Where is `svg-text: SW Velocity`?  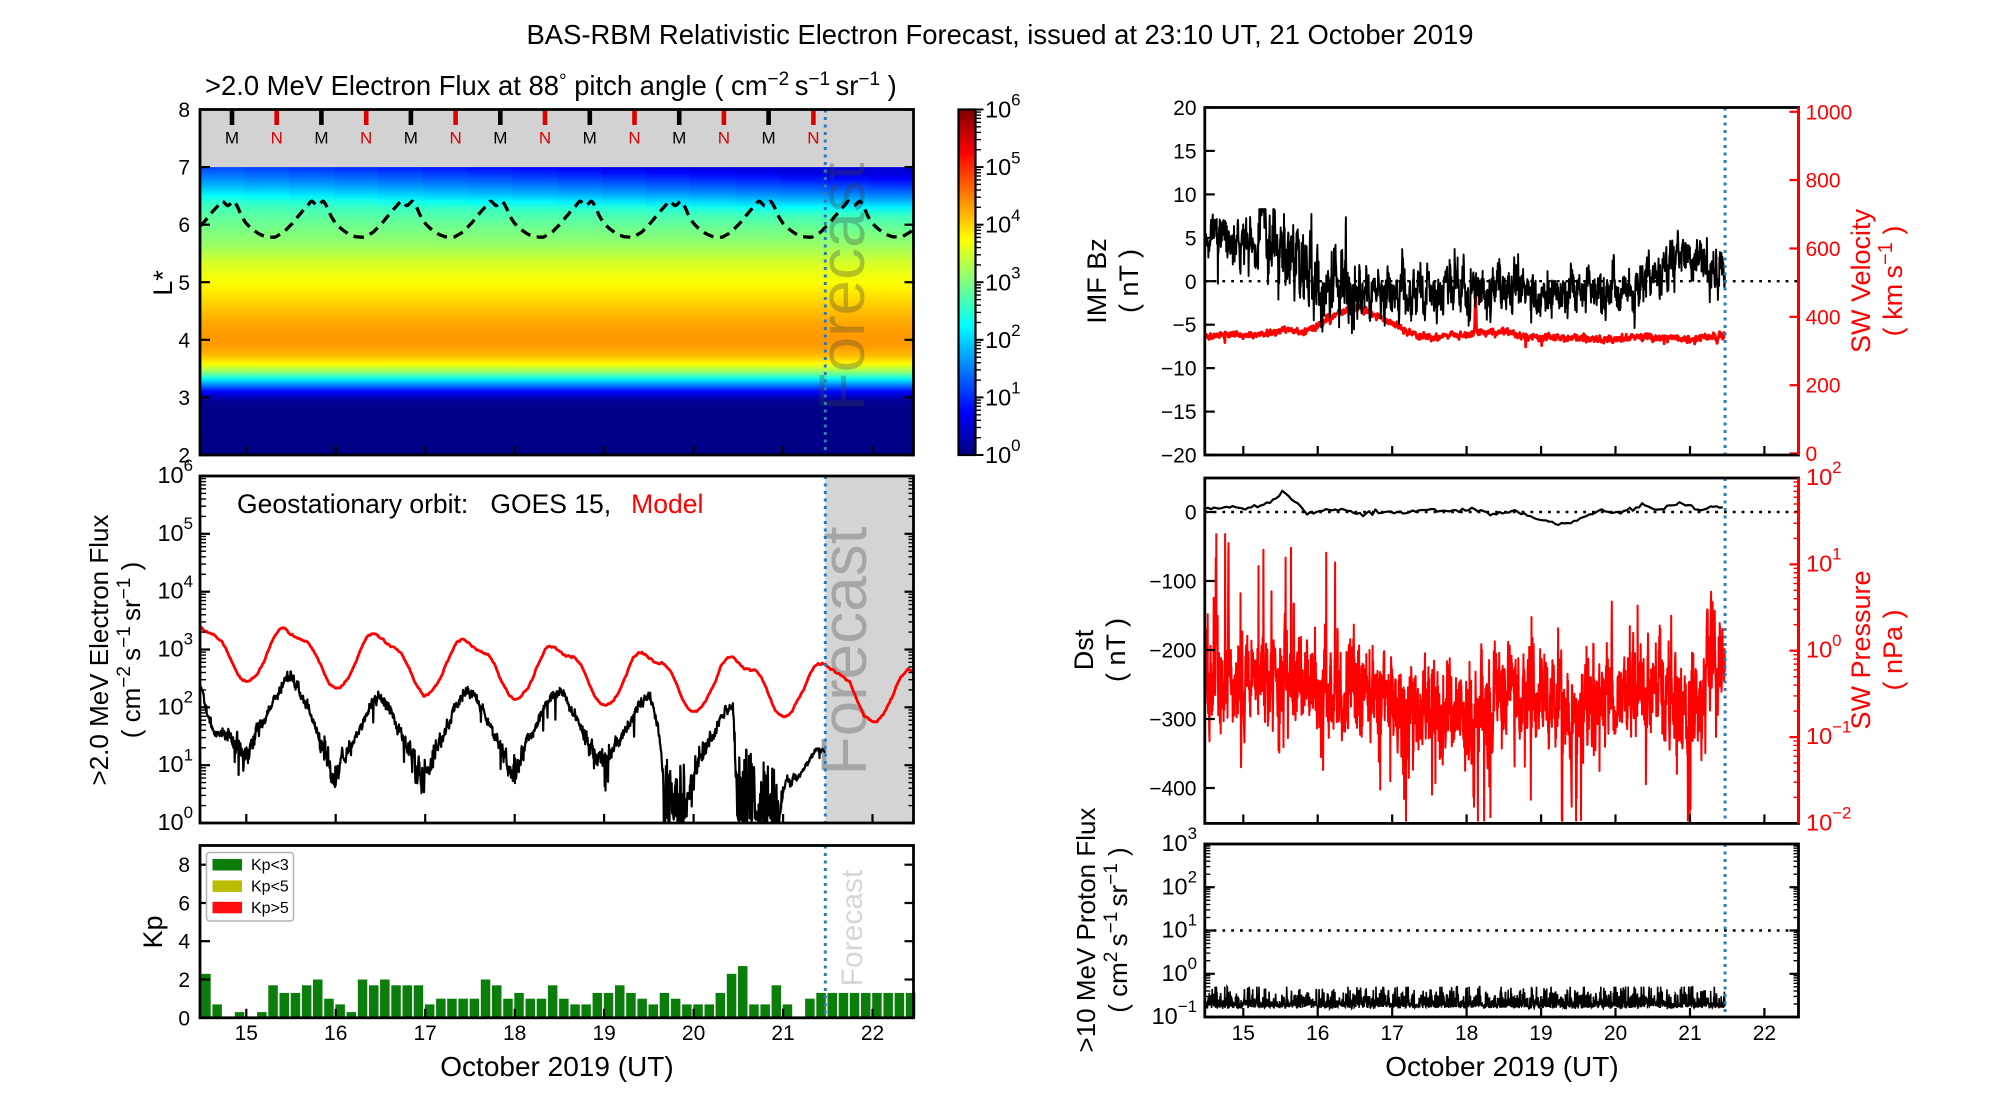
svg-text: SW Velocity is located at coordinates (1861, 280).